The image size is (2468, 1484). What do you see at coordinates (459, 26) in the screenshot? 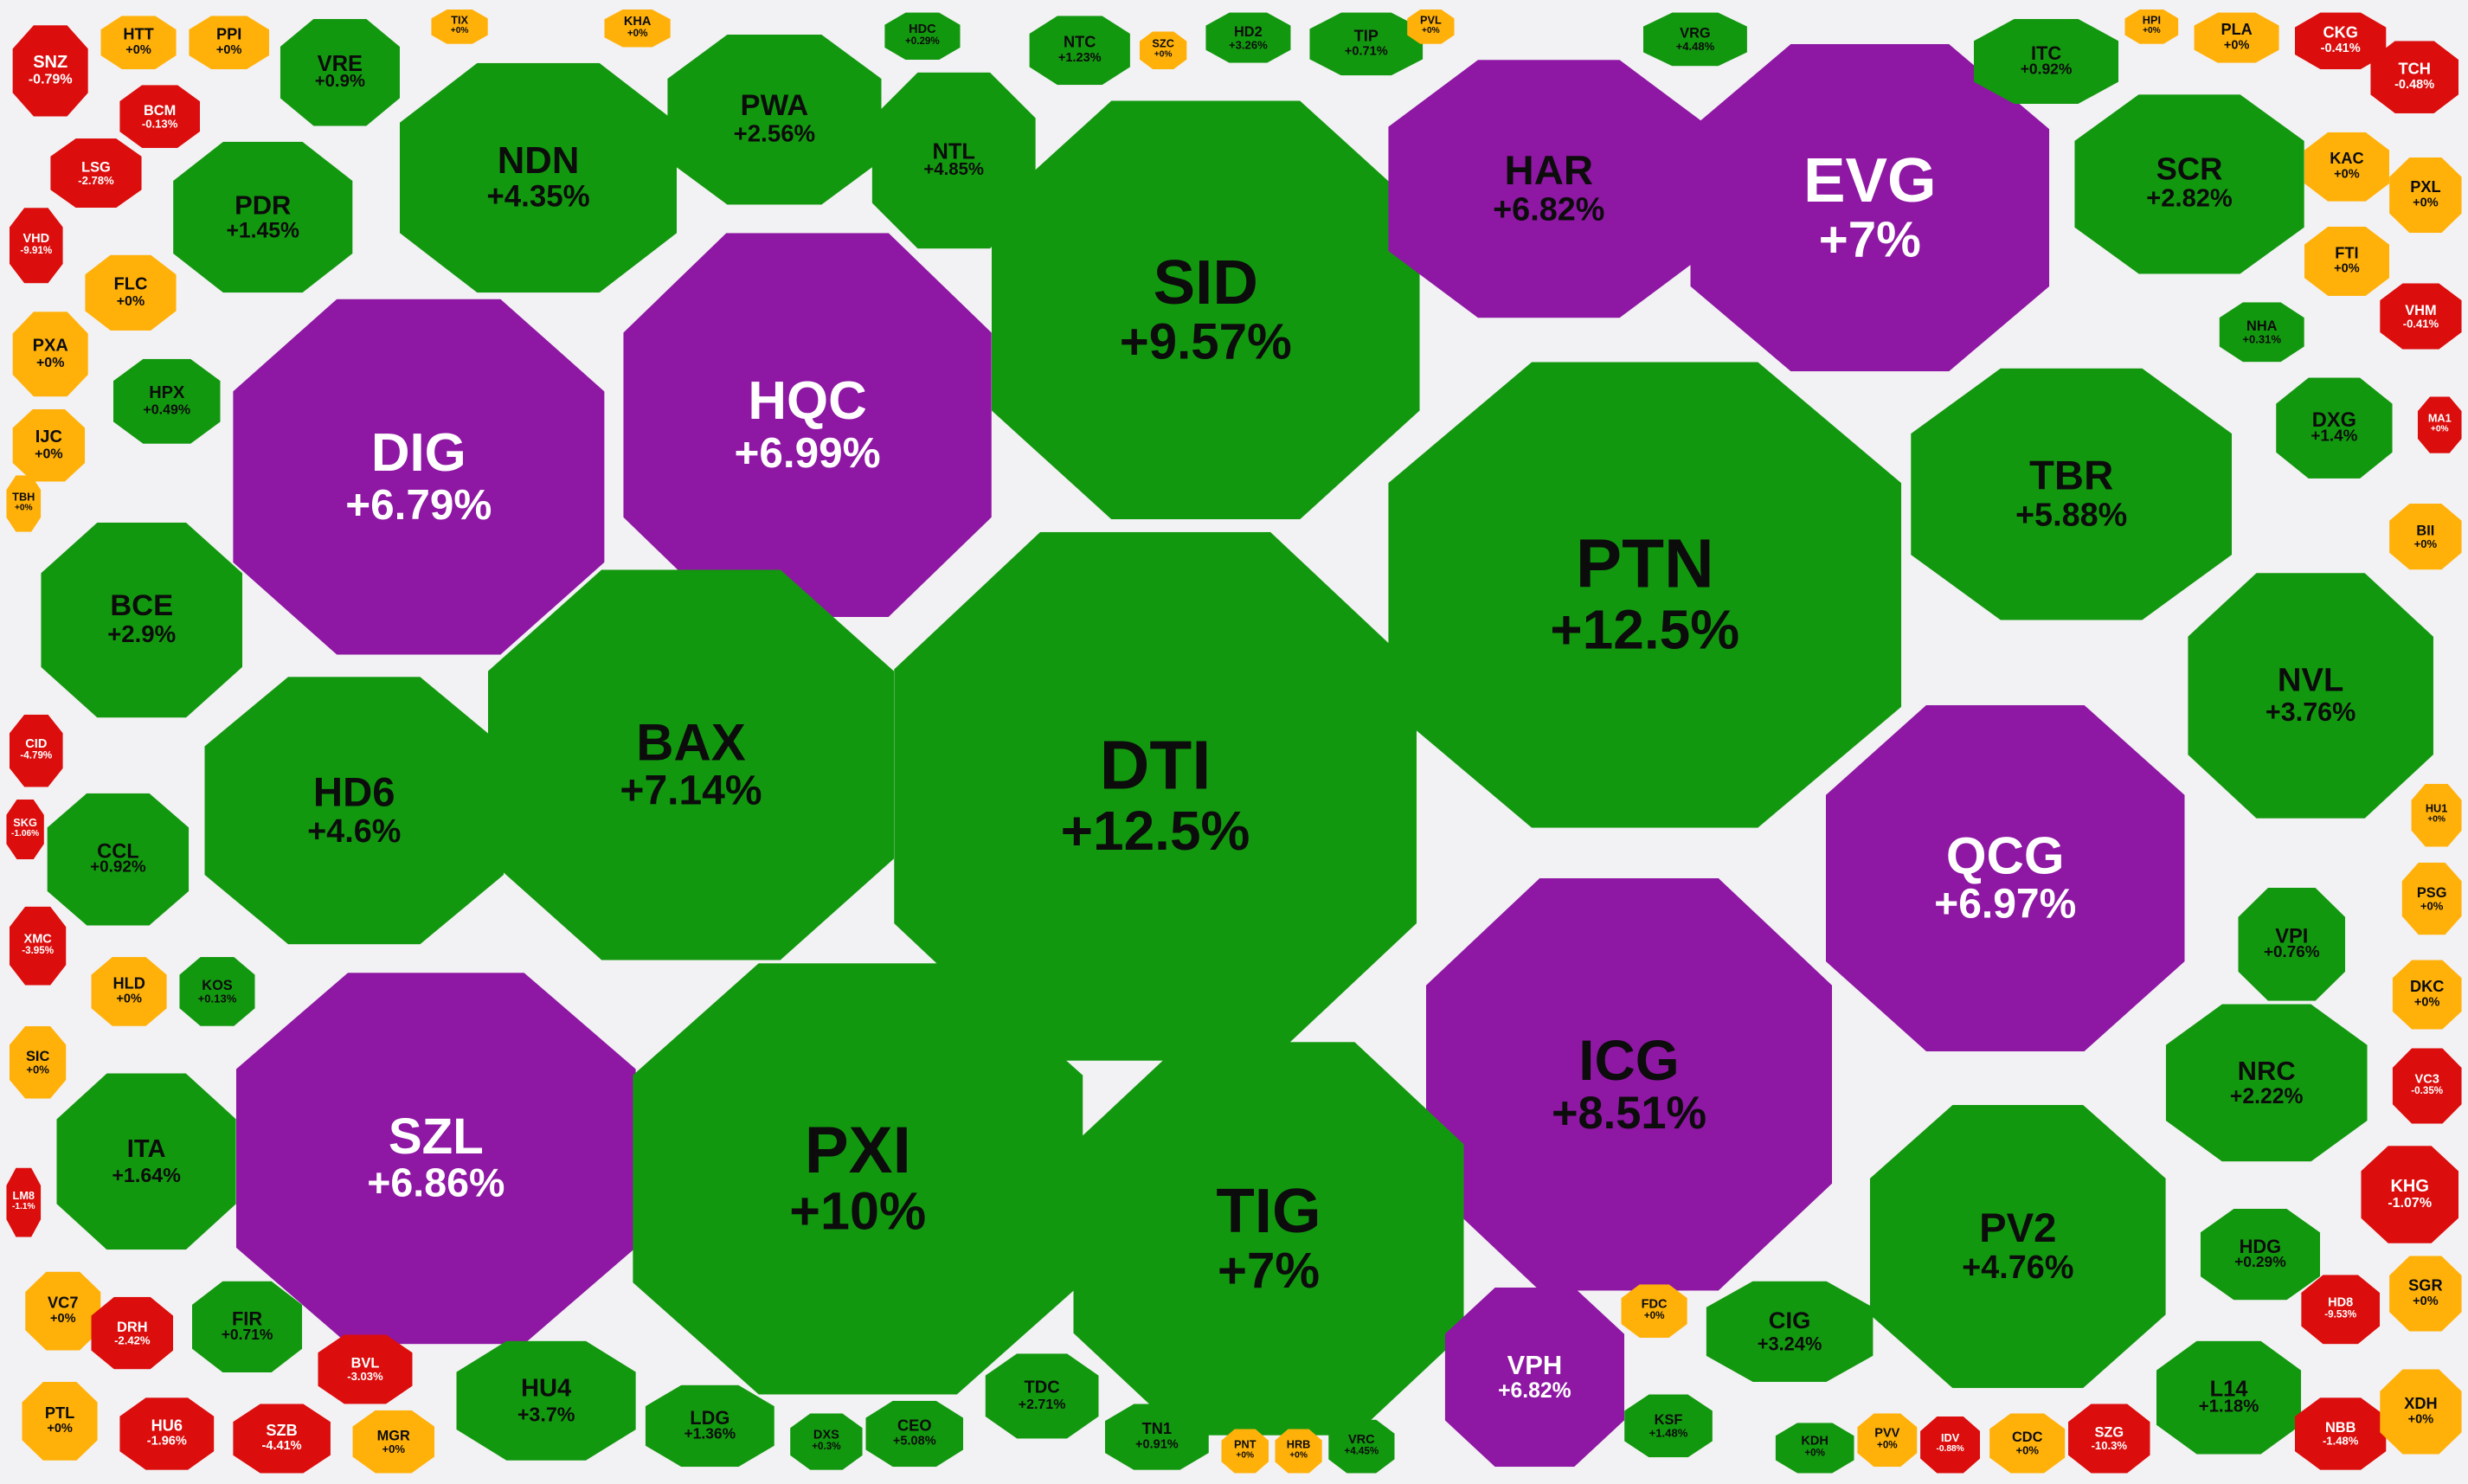
I see `heatmap-cell-tix: TIX +0%` at bounding box center [459, 26].